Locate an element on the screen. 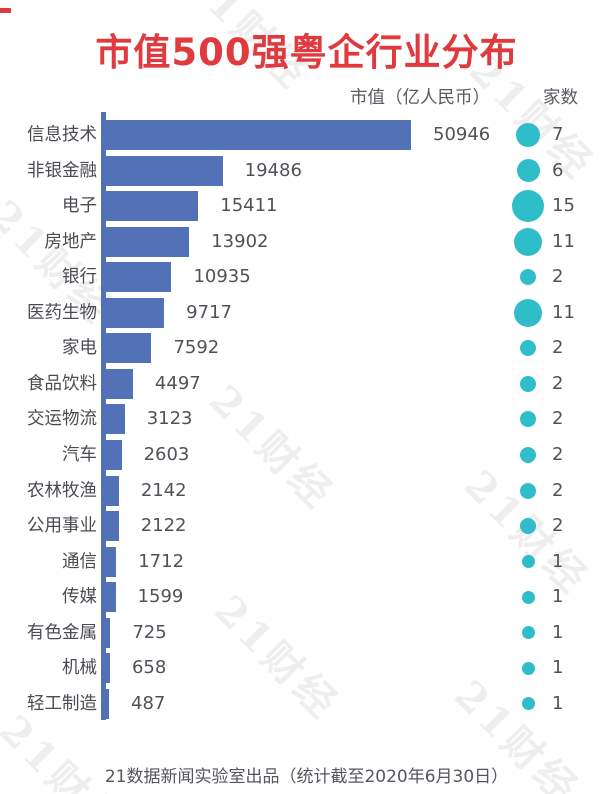  chart-row: 农林牧渔 2142 2 is located at coordinates (306, 490).